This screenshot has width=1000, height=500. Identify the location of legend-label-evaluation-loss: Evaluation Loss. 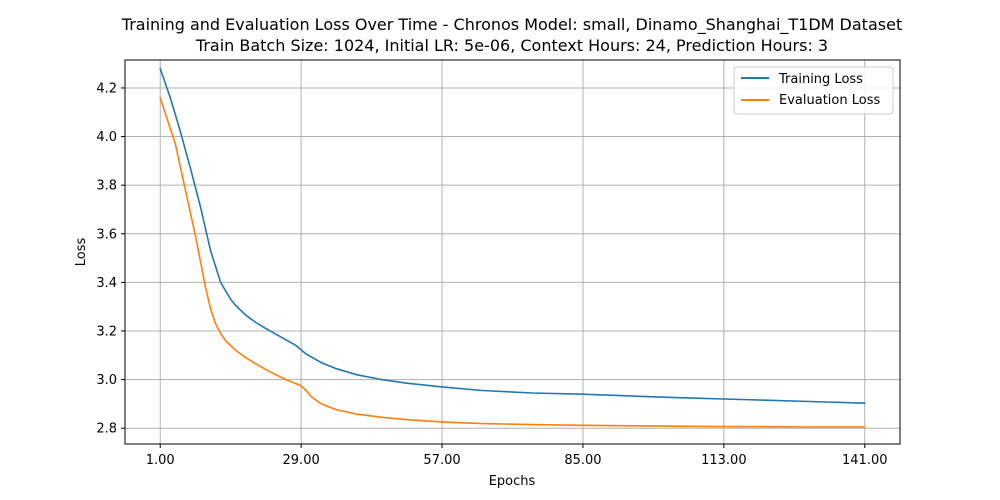
(829, 100).